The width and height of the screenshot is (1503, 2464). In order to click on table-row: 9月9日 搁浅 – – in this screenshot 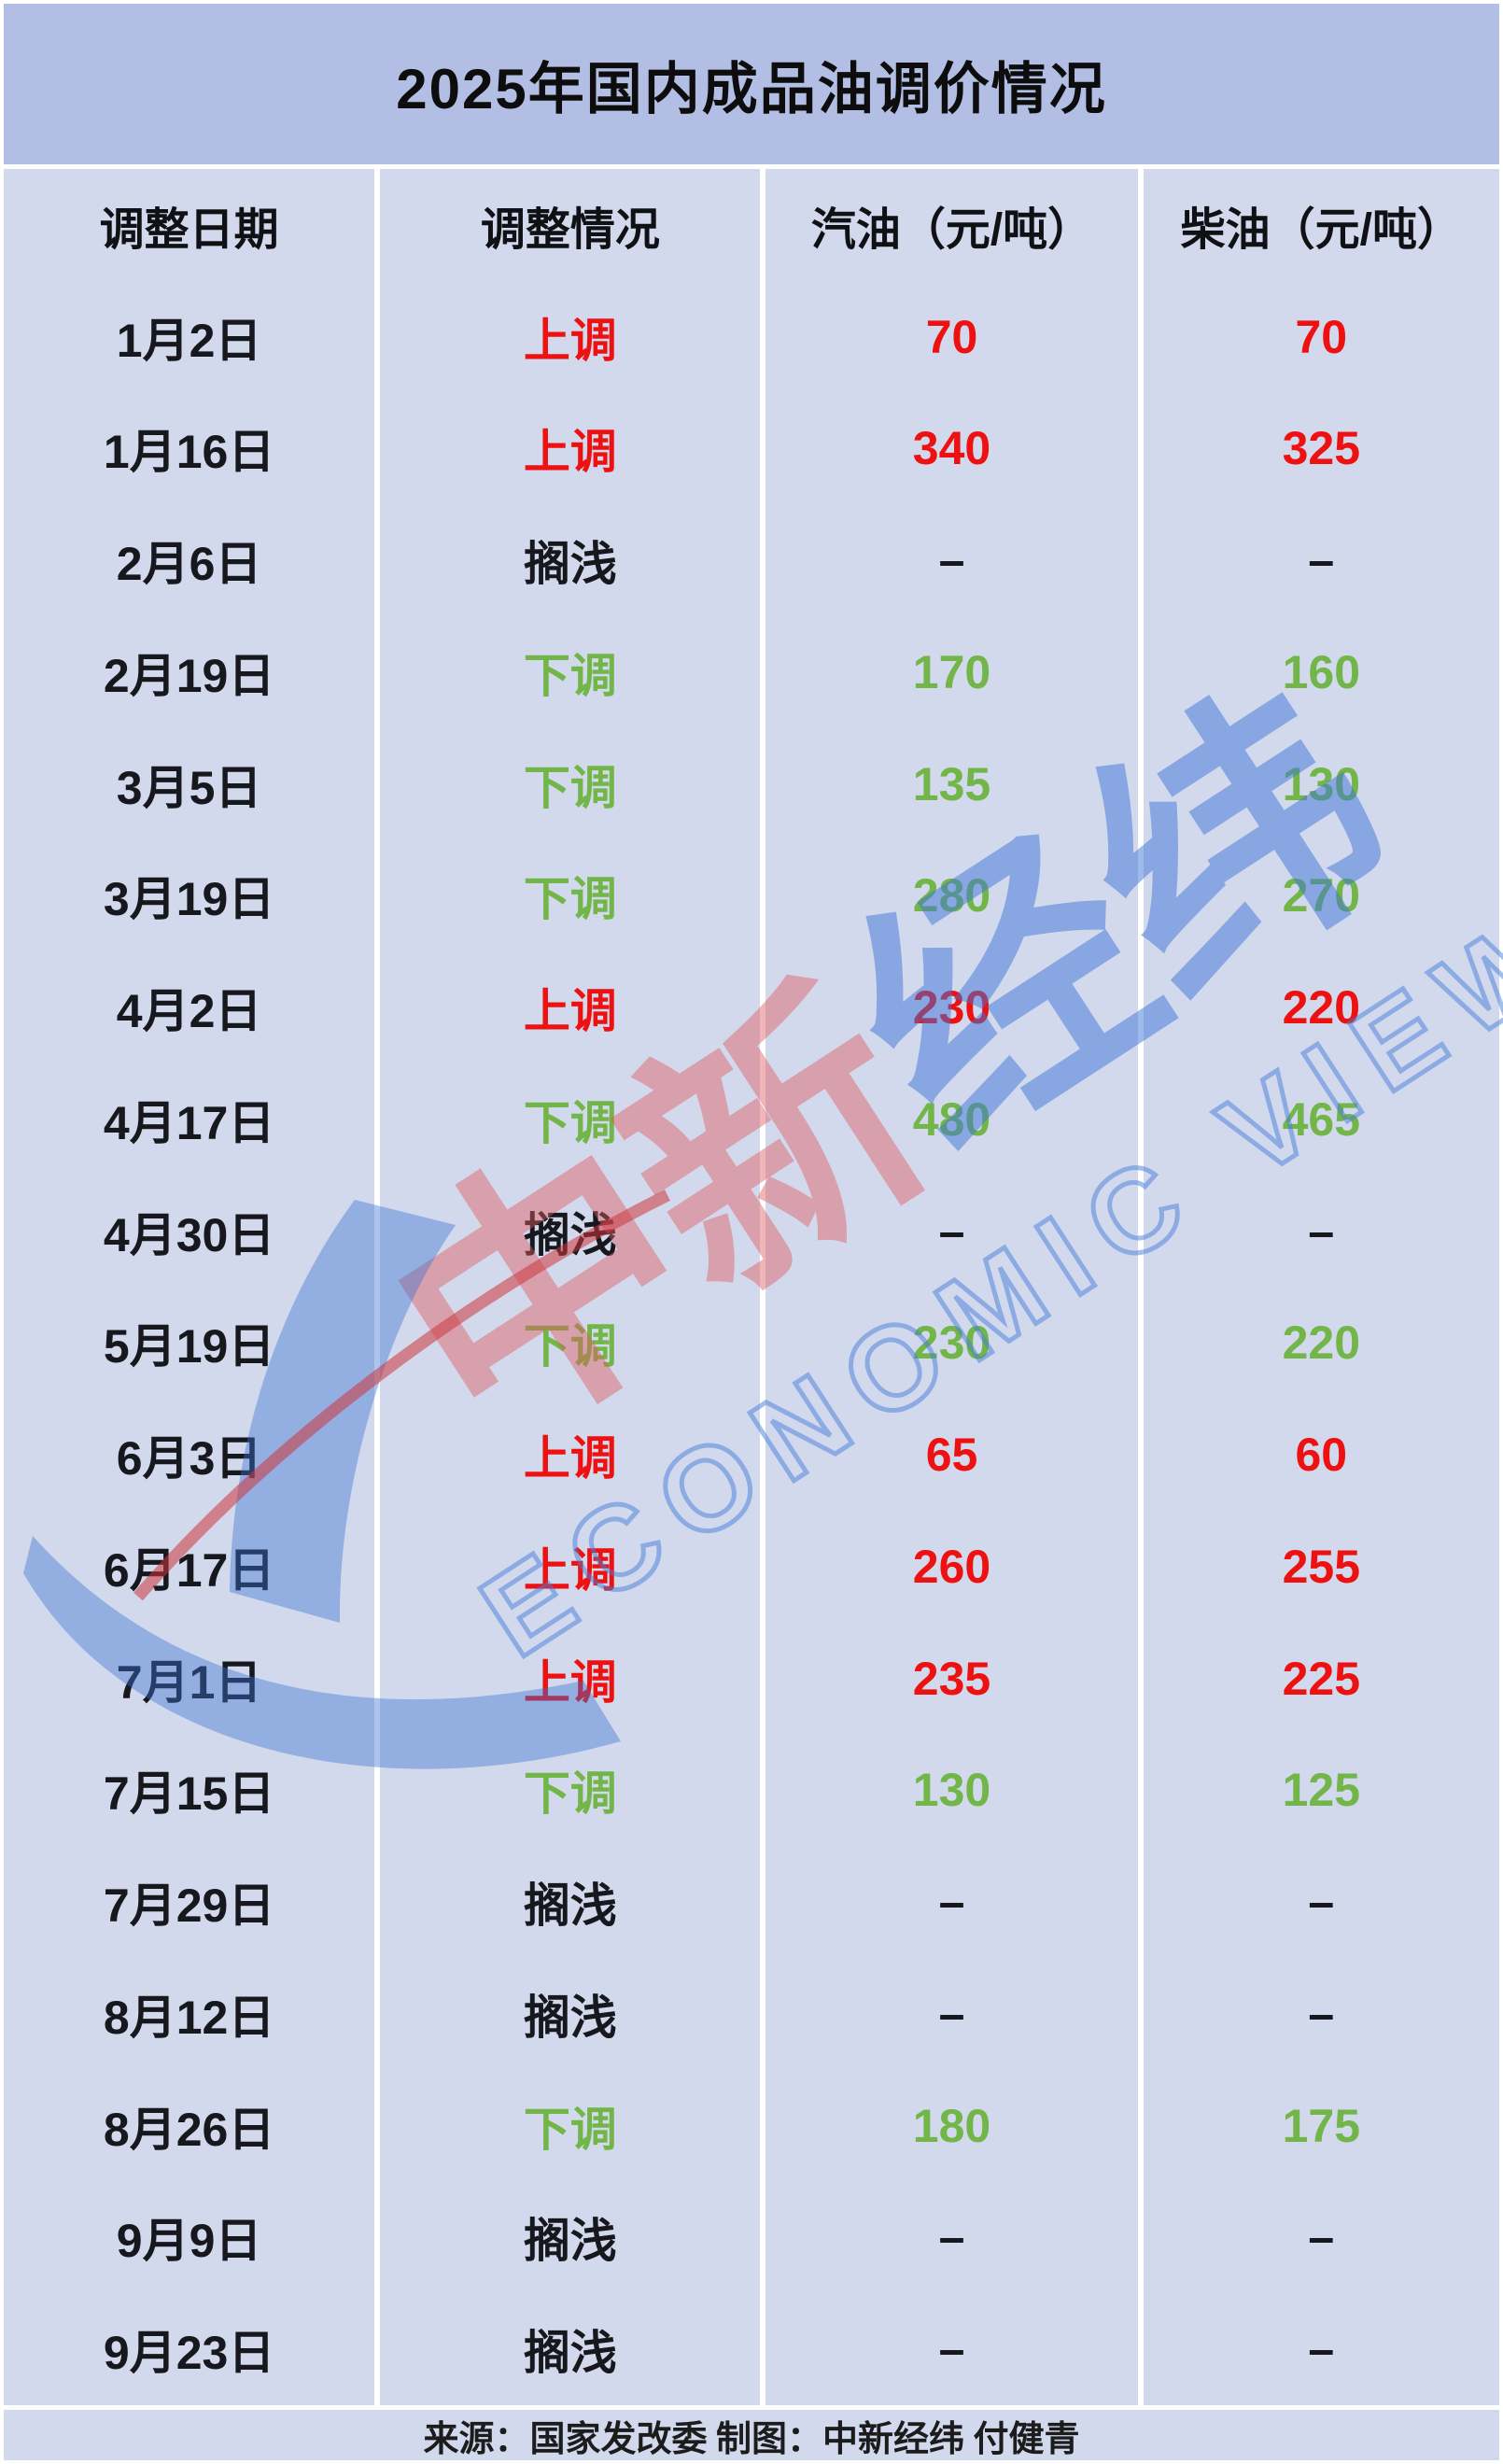, I will do `click(752, 2238)`.